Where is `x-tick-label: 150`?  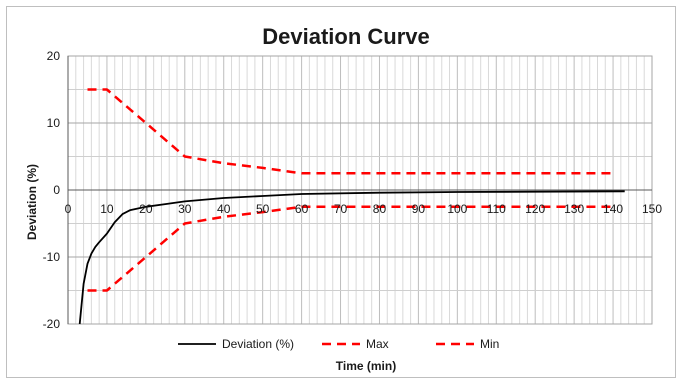 x-tick-label: 150 is located at coordinates (652, 209).